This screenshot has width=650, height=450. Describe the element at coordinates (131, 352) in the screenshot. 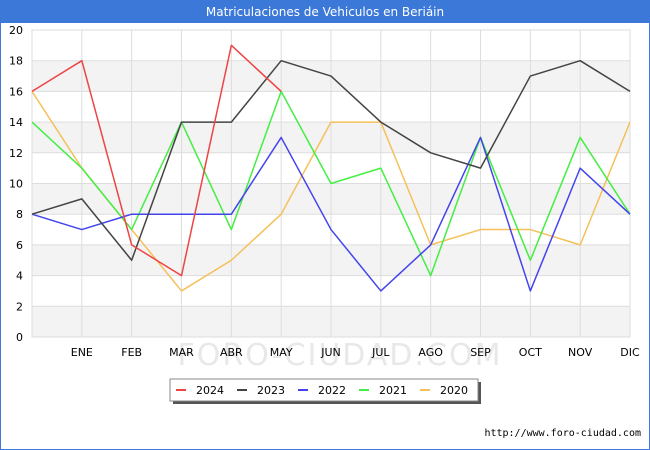

I see `x-tick-label: FEB` at that location.